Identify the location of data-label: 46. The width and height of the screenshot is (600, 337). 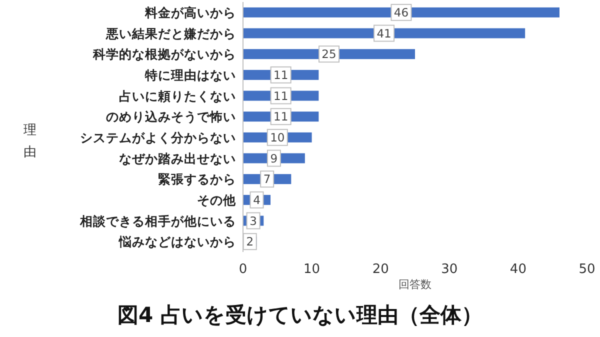
(401, 12).